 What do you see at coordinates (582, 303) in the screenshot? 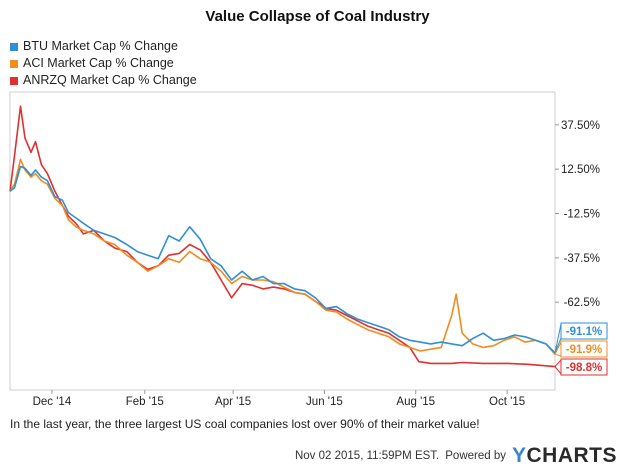
I see `y-tick-label: -62.5%` at bounding box center [582, 303].